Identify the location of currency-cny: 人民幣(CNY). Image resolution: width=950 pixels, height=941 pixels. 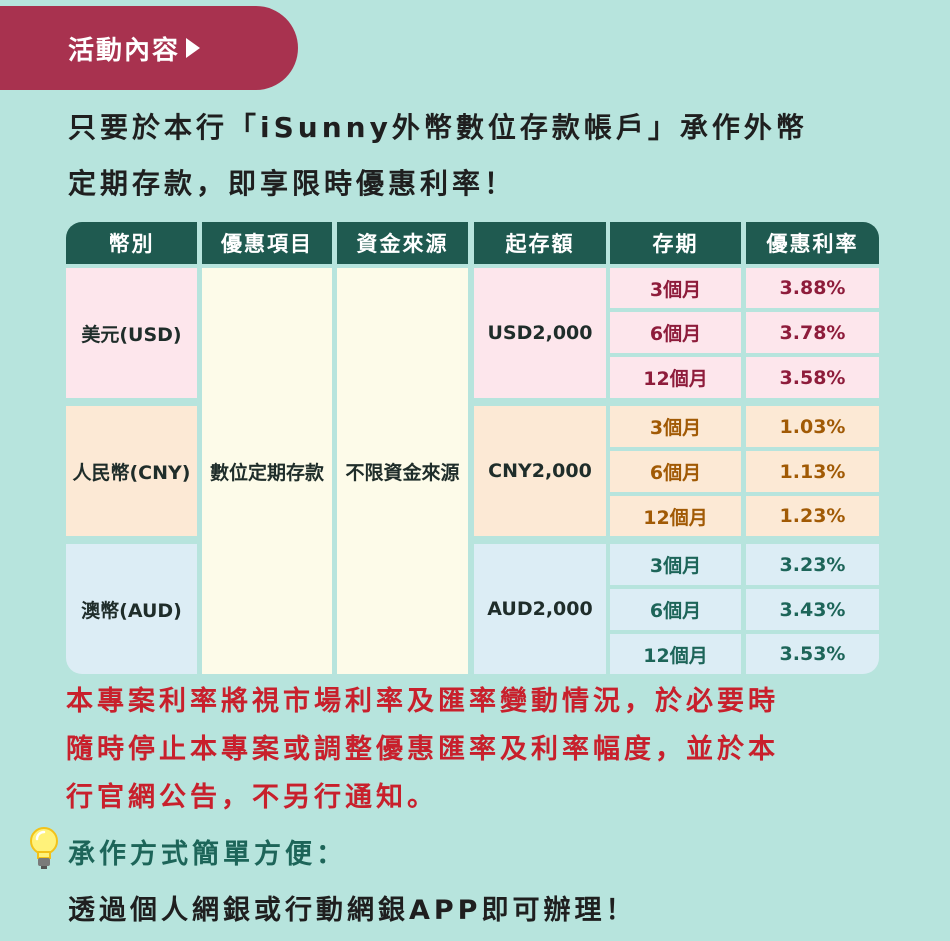
(131, 471).